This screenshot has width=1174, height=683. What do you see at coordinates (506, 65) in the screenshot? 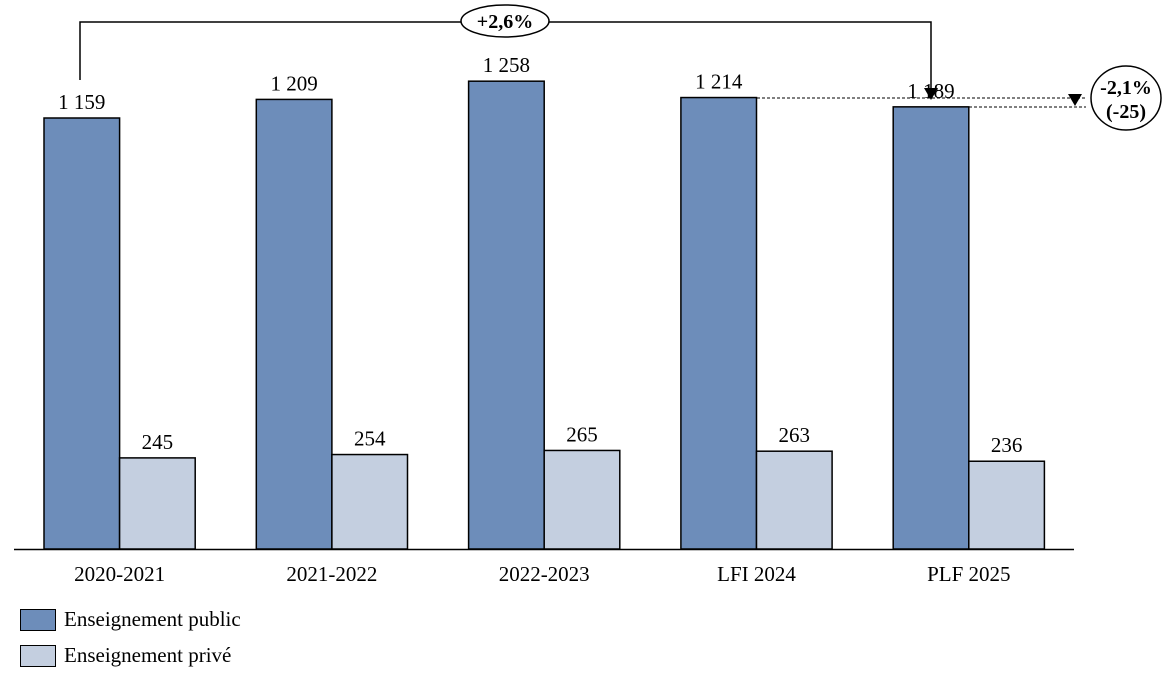
I see `data-label: 1 258` at bounding box center [506, 65].